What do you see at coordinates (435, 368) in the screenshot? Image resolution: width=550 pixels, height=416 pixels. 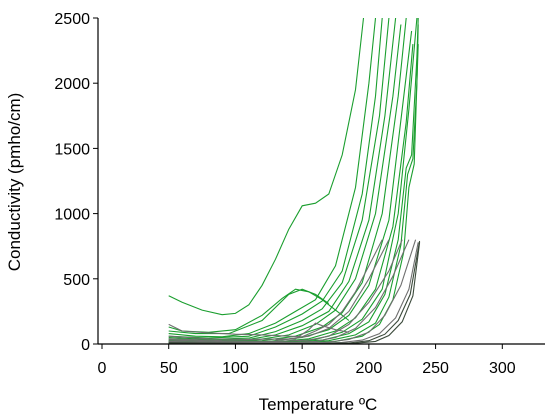 I see `x-tick-label: 250` at bounding box center [435, 368].